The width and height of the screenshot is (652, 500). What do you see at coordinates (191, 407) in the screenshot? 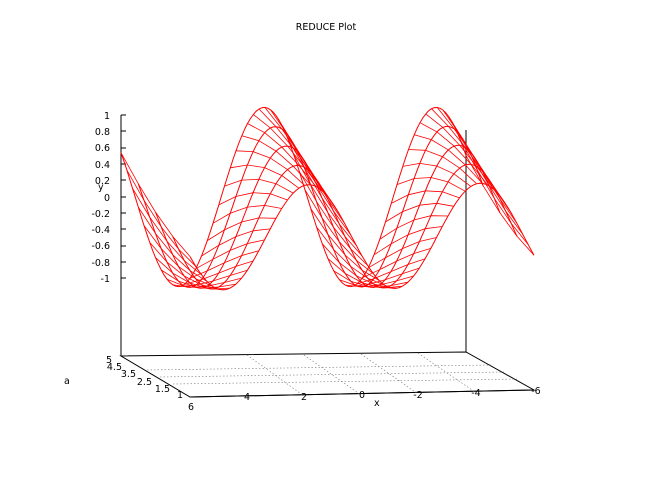
I see `x-tick-label: 6` at bounding box center [191, 407].